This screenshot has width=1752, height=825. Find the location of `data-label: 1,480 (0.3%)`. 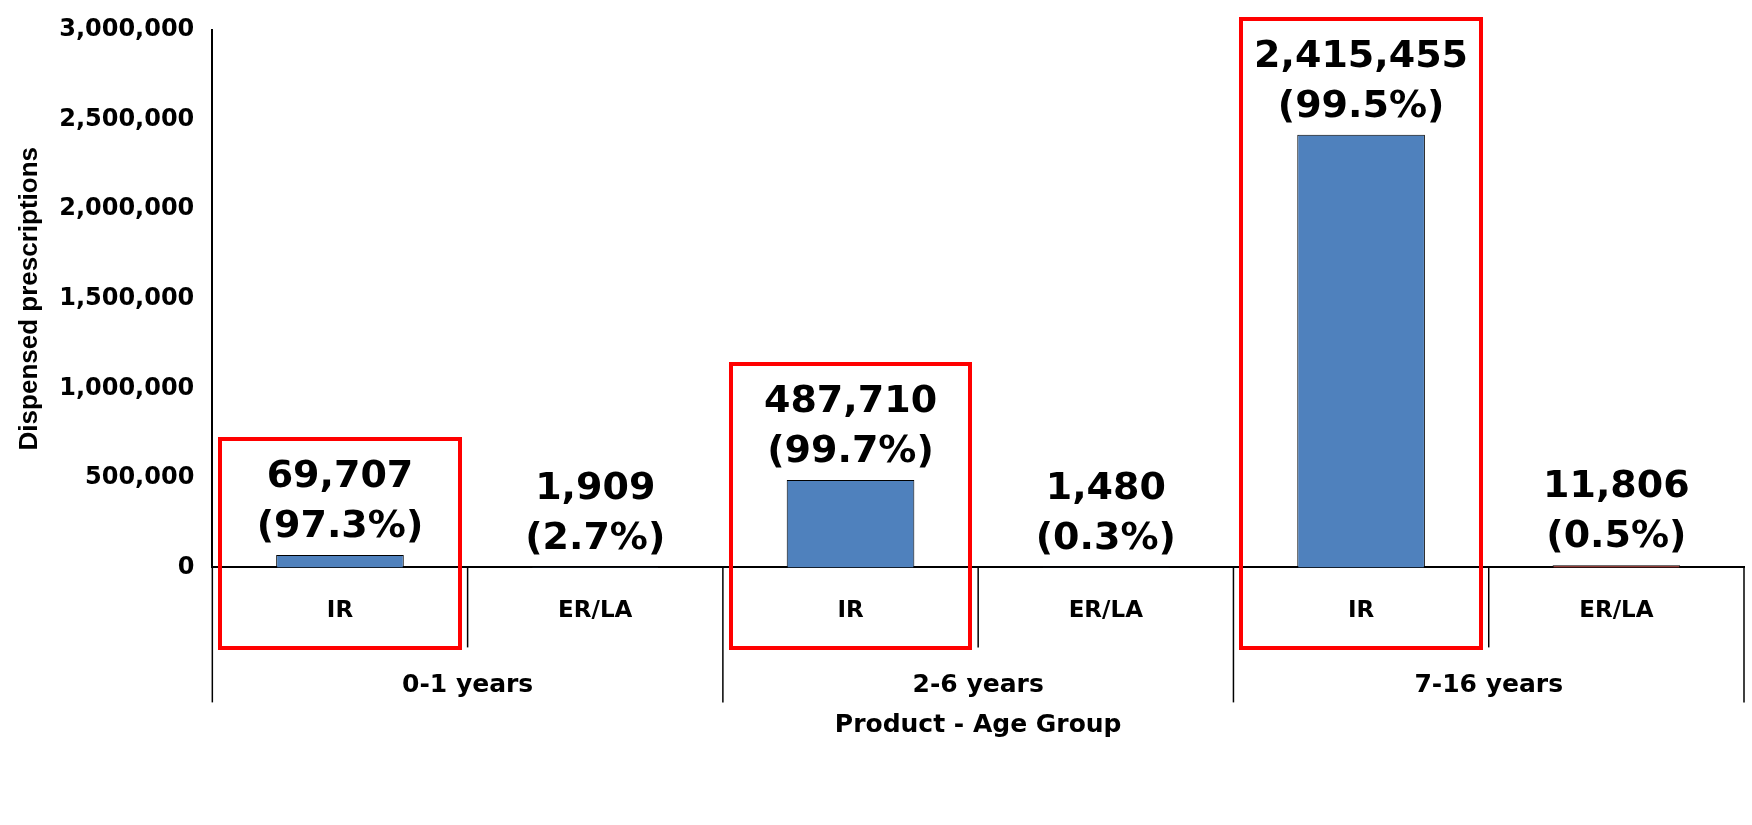

data-label: 1,480 (0.3%) is located at coordinates (1105, 511).